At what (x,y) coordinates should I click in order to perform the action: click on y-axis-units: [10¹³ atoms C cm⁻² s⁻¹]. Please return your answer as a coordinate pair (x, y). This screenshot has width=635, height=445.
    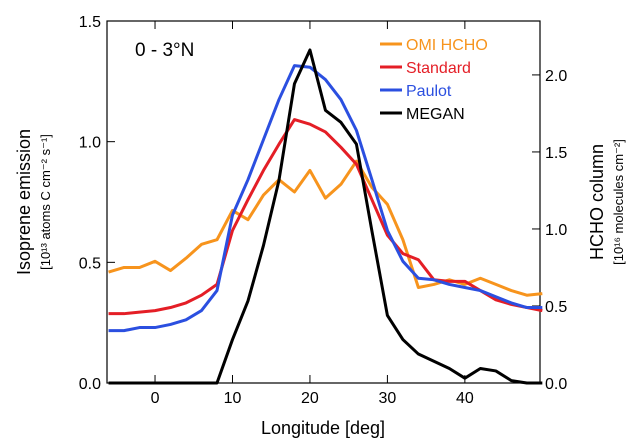
    Looking at the image, I should click on (45, 202).